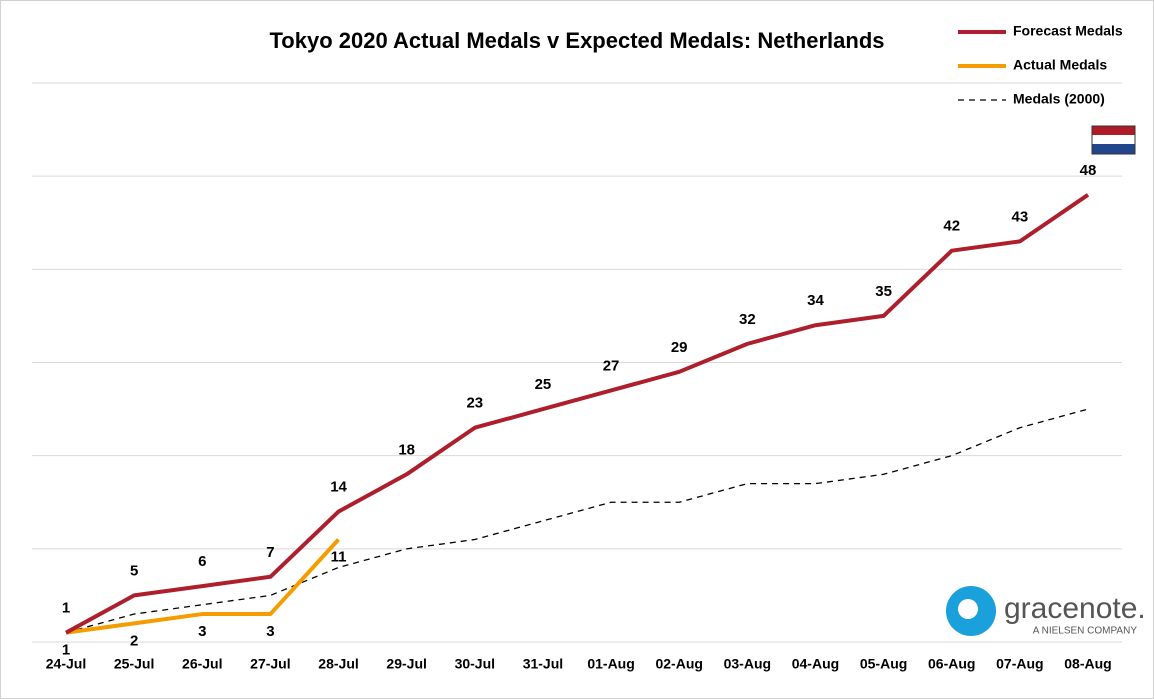 The image size is (1154, 699). What do you see at coordinates (1020, 216) in the screenshot?
I see `data-label: 43` at bounding box center [1020, 216].